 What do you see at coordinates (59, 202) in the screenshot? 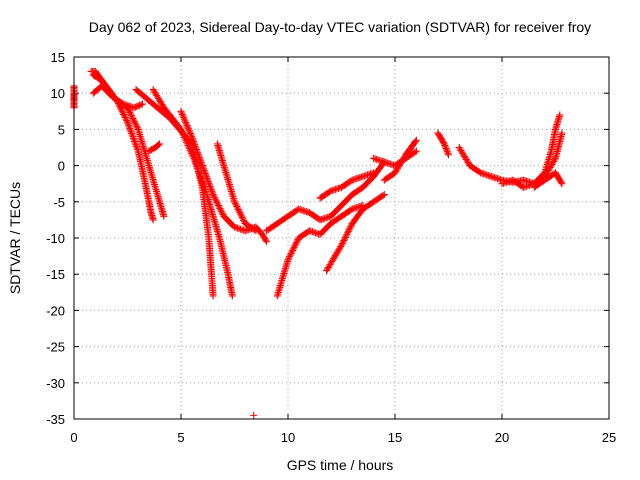
I see `y-tick-label: -5` at bounding box center [59, 202].